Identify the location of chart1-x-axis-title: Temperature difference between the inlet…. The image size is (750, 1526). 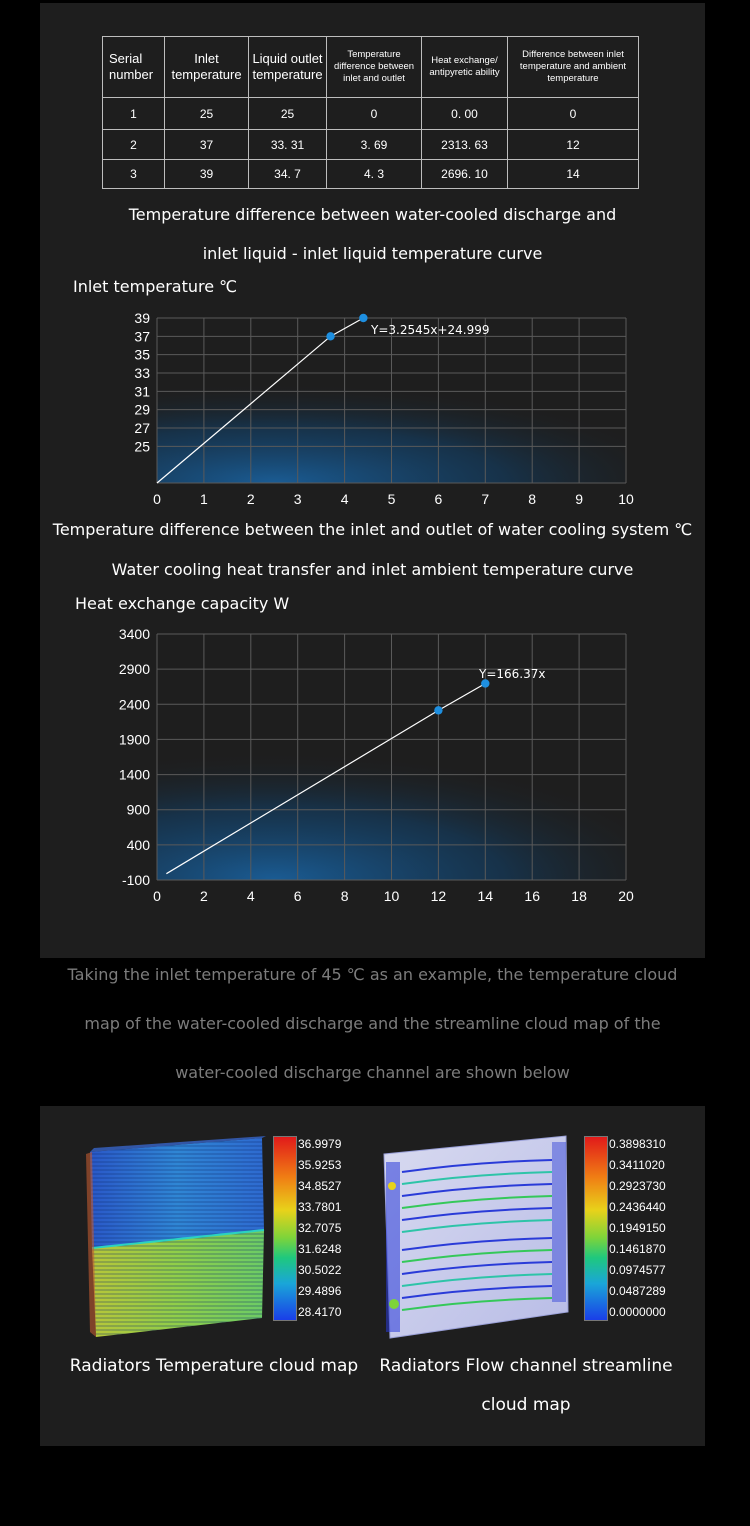
(372, 529).